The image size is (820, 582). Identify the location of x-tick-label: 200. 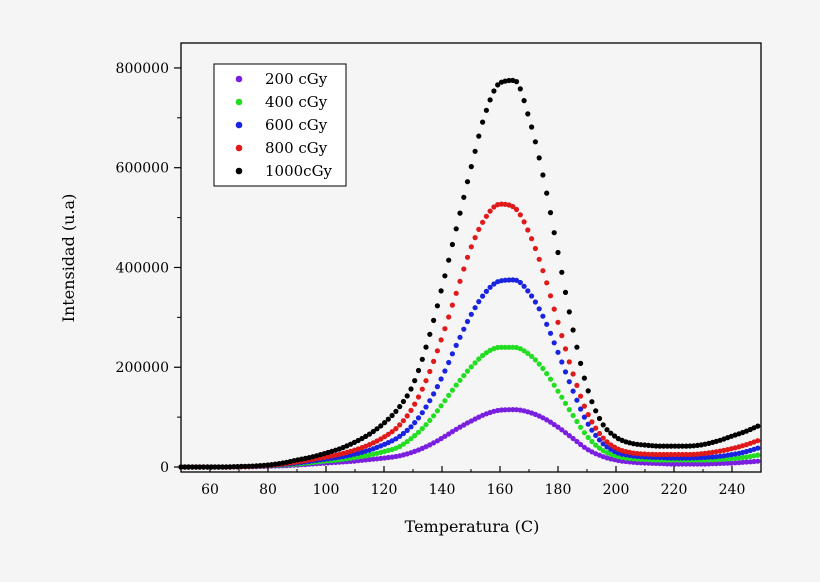
(616, 490).